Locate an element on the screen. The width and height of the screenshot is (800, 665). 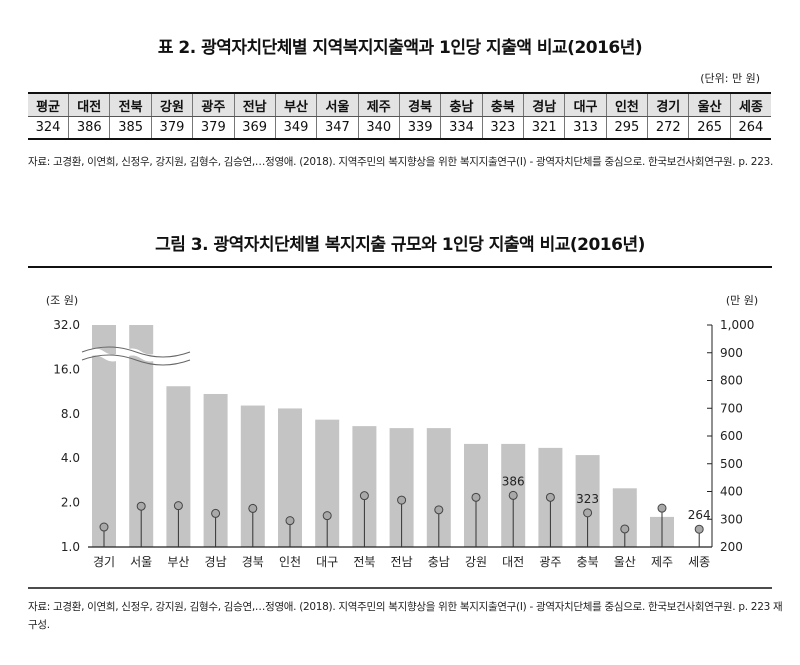
table-header-cell: 충남 is located at coordinates (461, 104).